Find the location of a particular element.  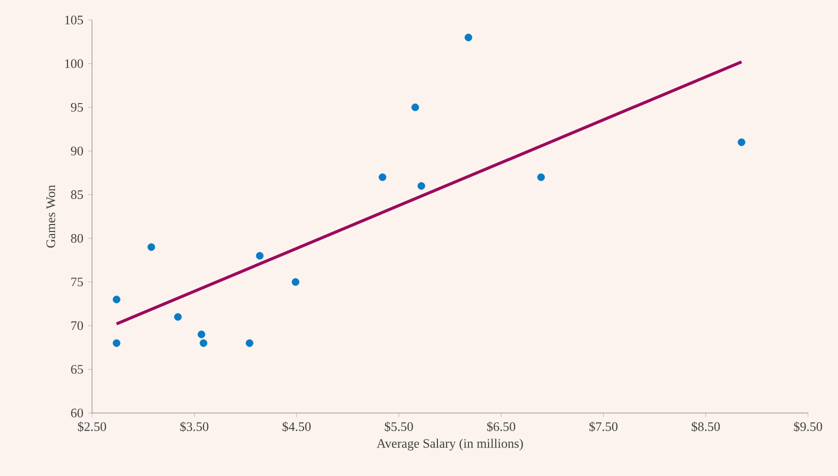

y-tick-label: 95 is located at coordinates (76, 107).